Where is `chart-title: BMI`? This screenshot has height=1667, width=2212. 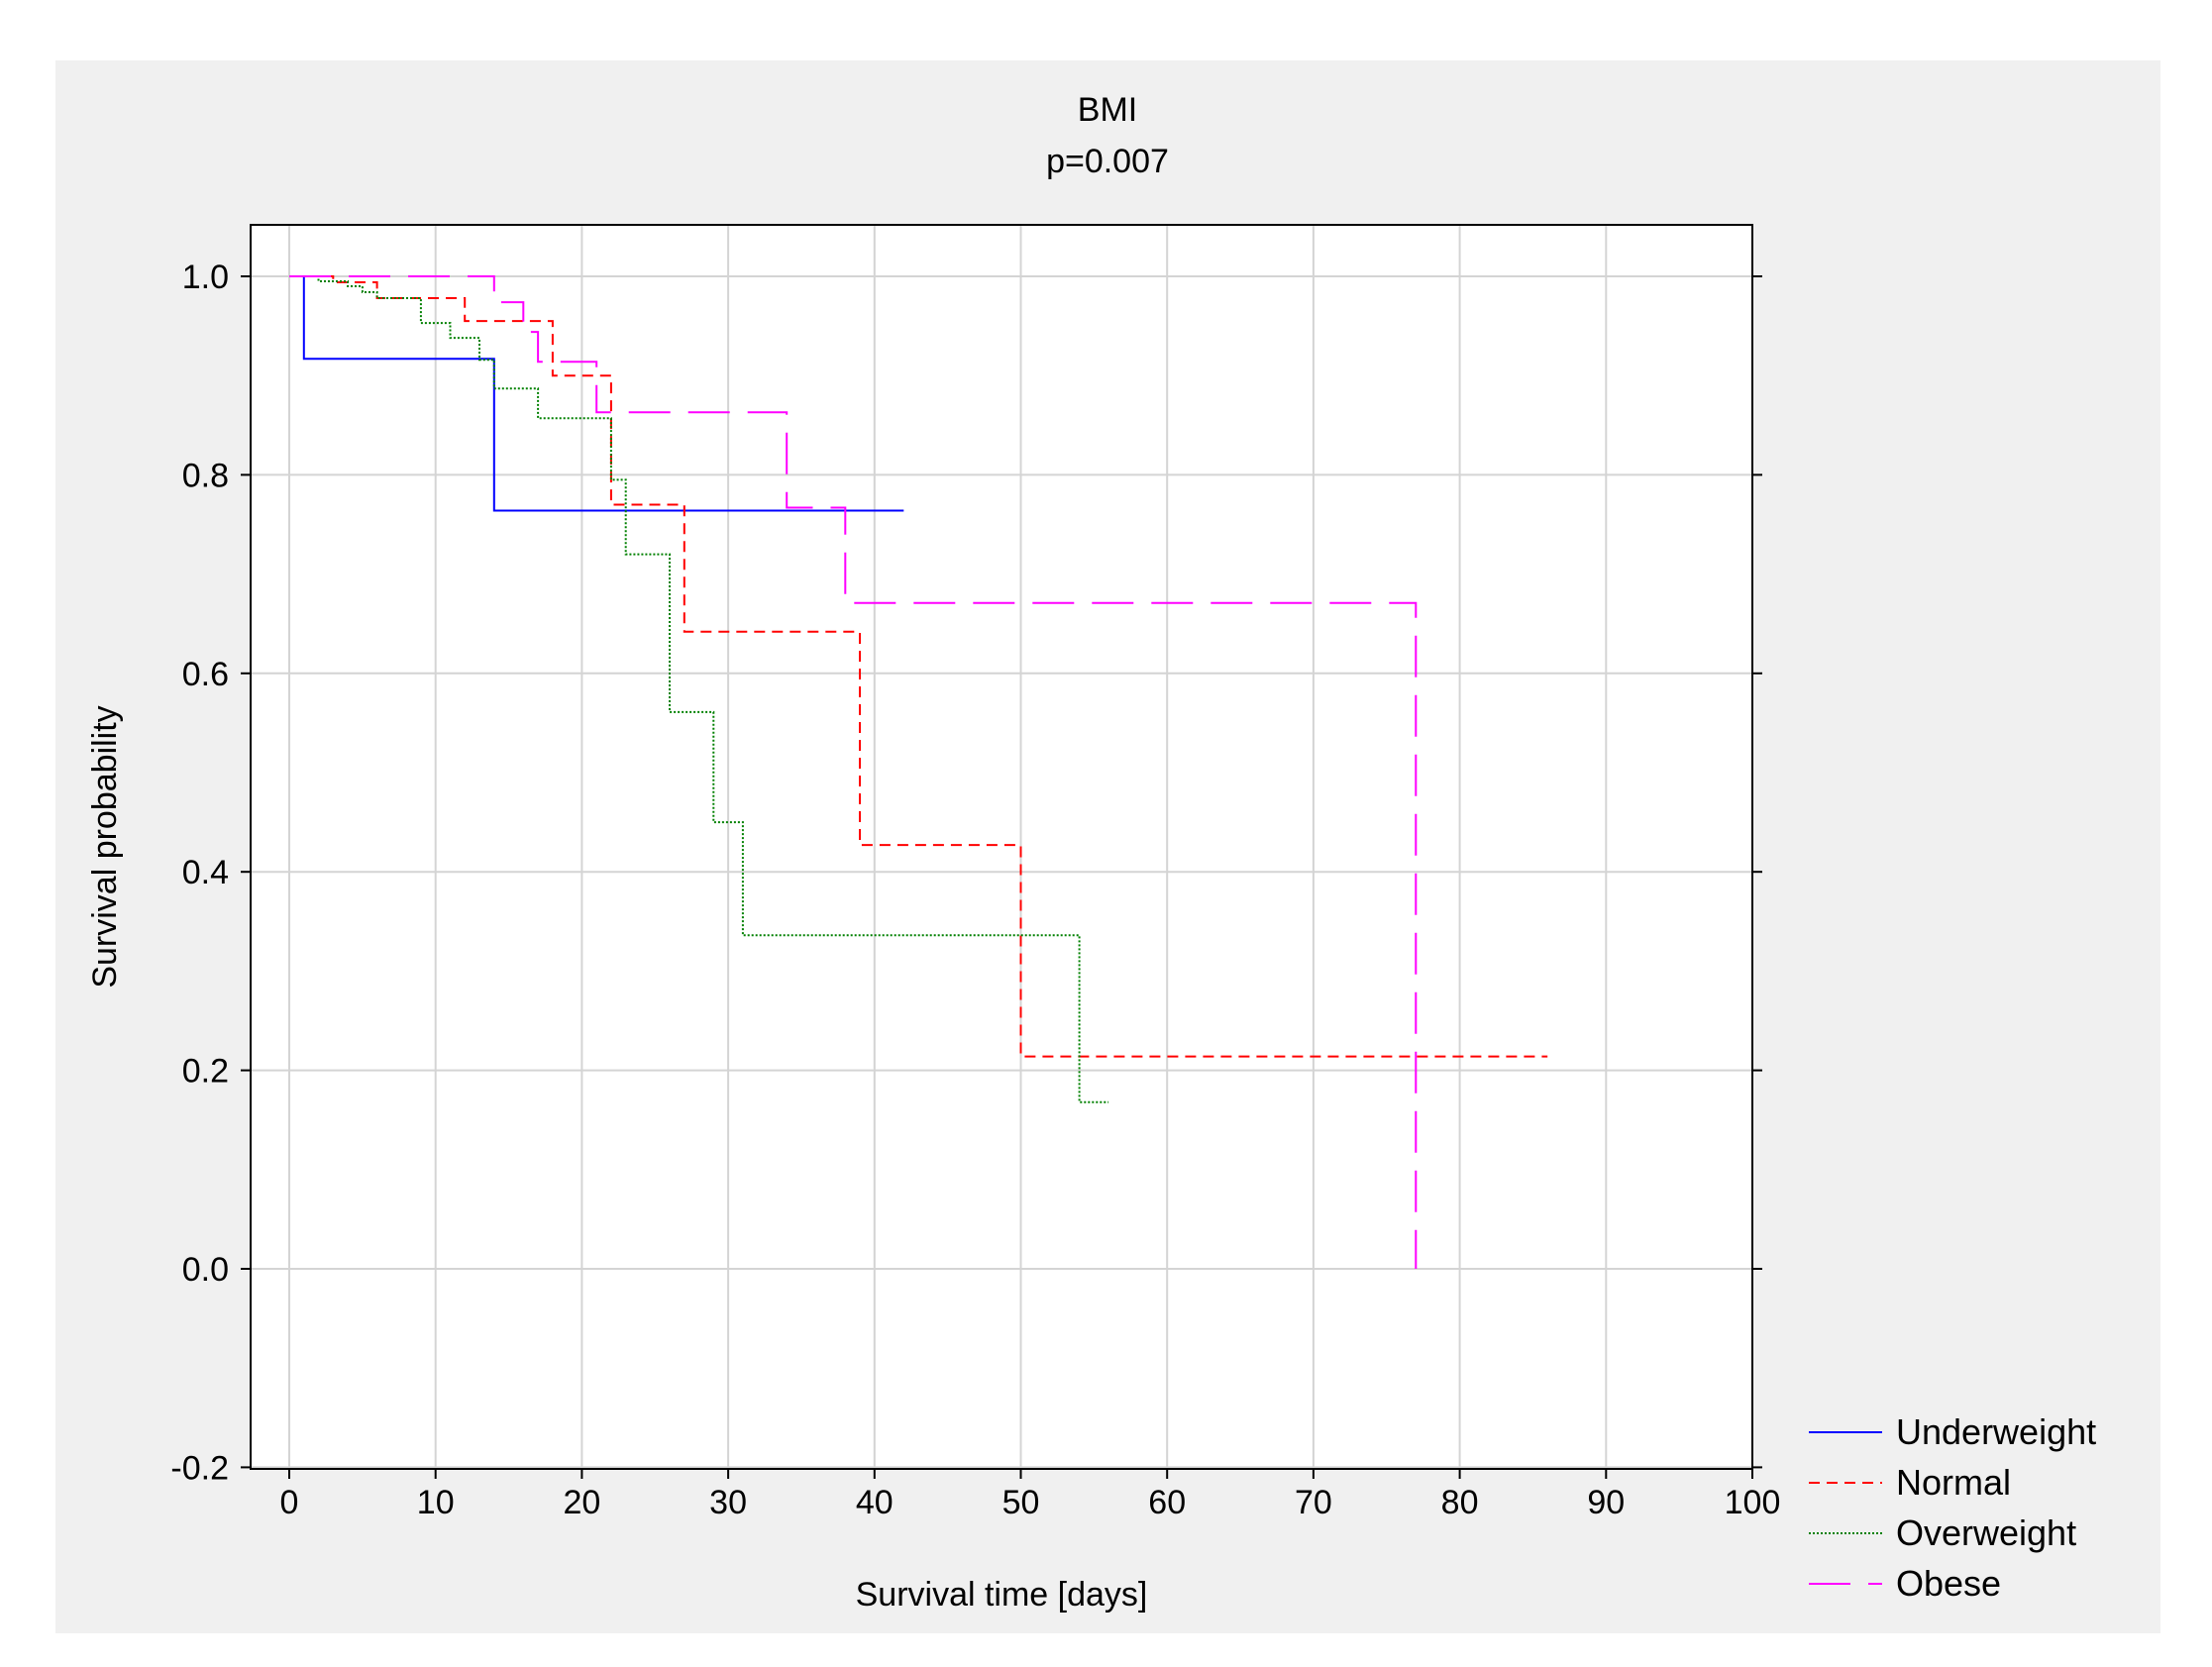 chart-title: BMI is located at coordinates (1107, 110).